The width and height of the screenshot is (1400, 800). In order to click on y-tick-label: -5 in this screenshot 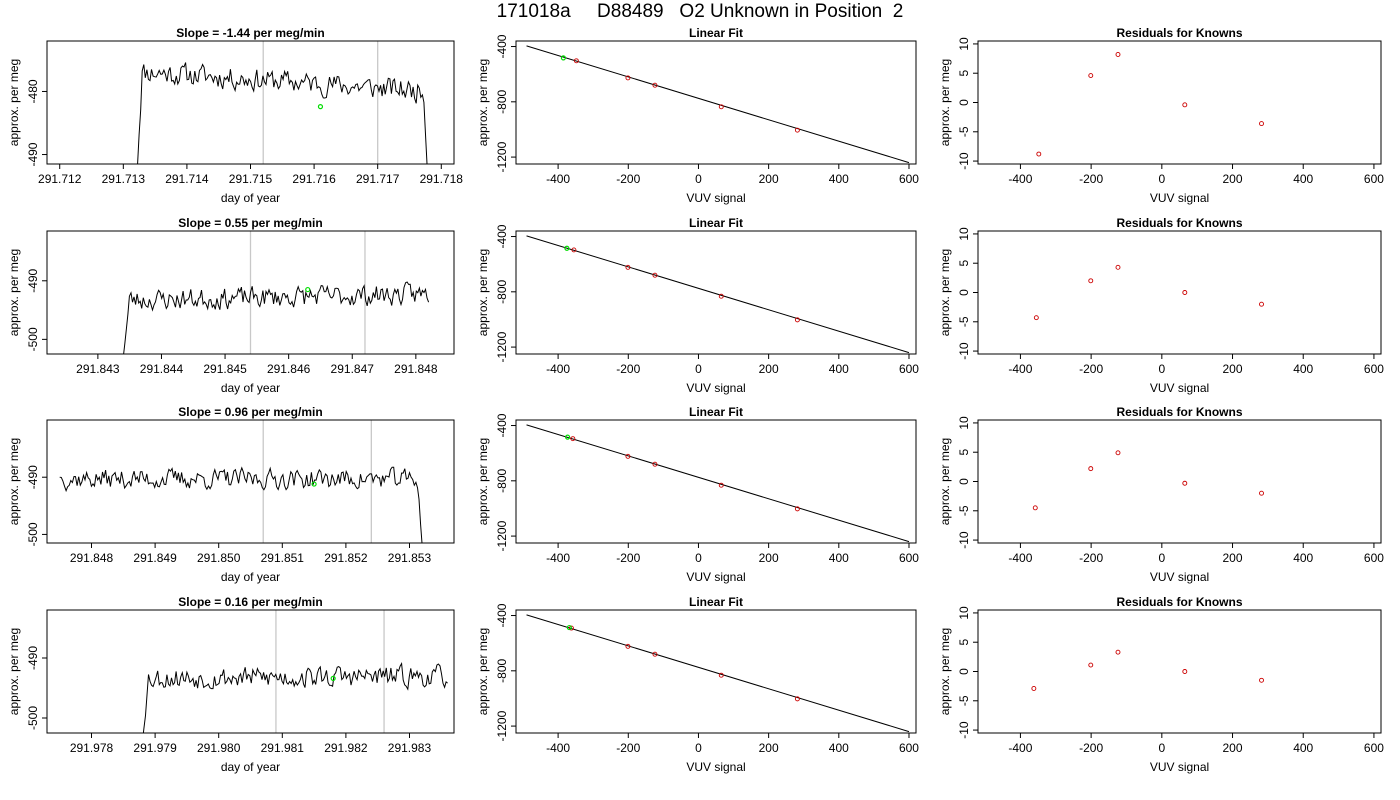, I will do `click(964, 131)`.